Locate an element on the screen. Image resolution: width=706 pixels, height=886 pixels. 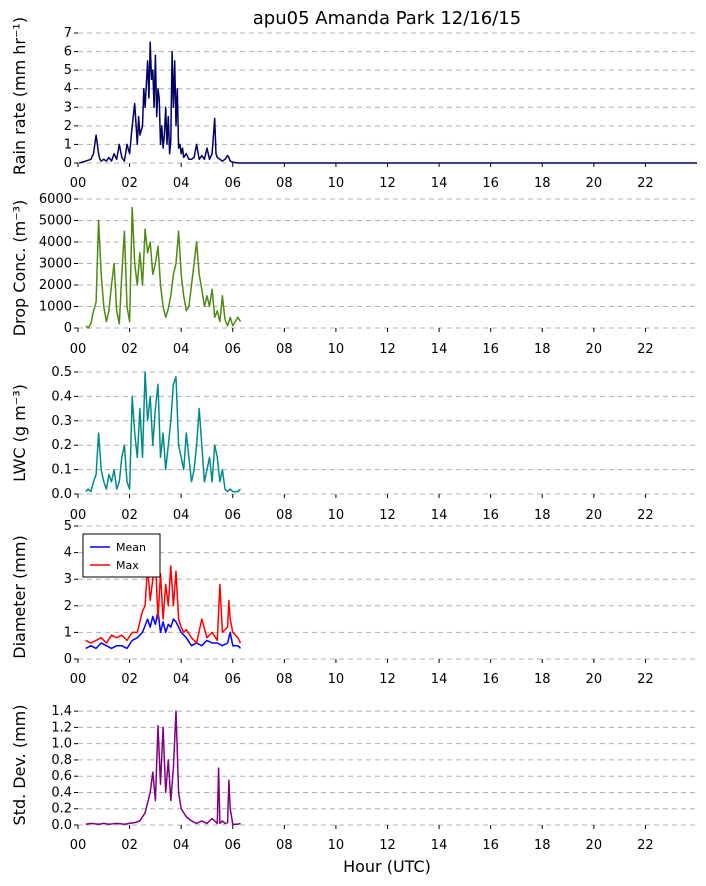
y-tick-label: 2000 is located at coordinates (55, 285).